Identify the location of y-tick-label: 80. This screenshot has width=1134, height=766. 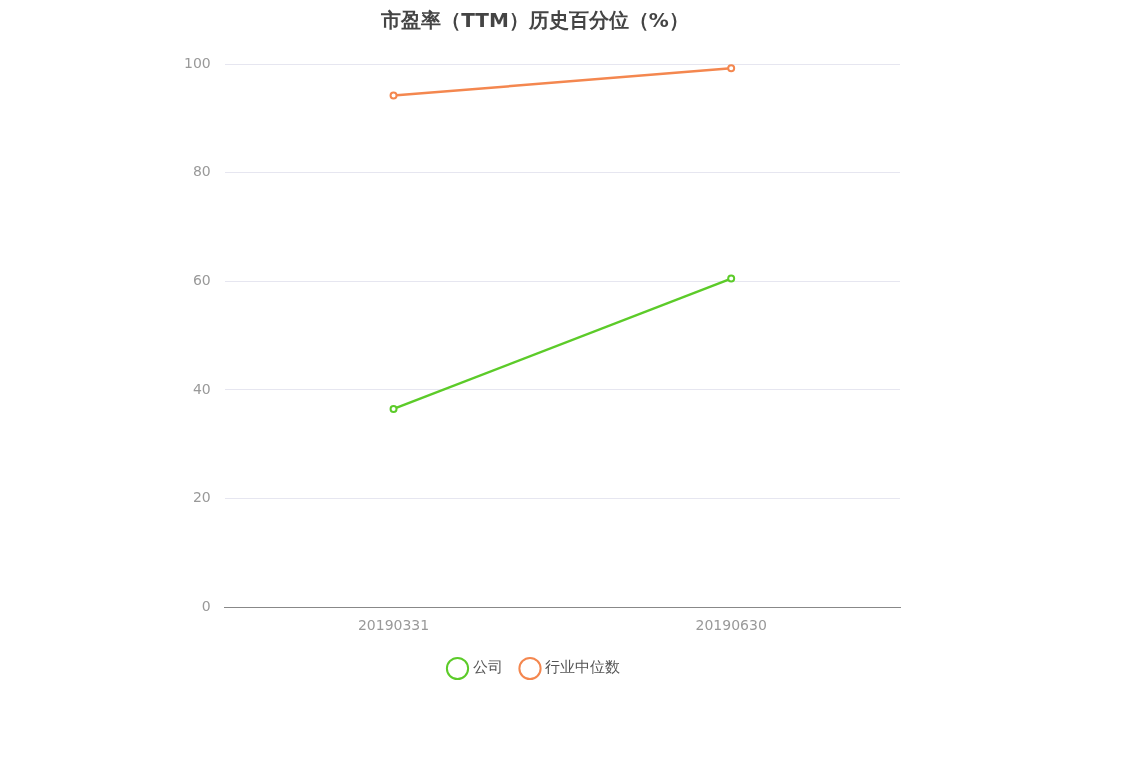
(201, 171).